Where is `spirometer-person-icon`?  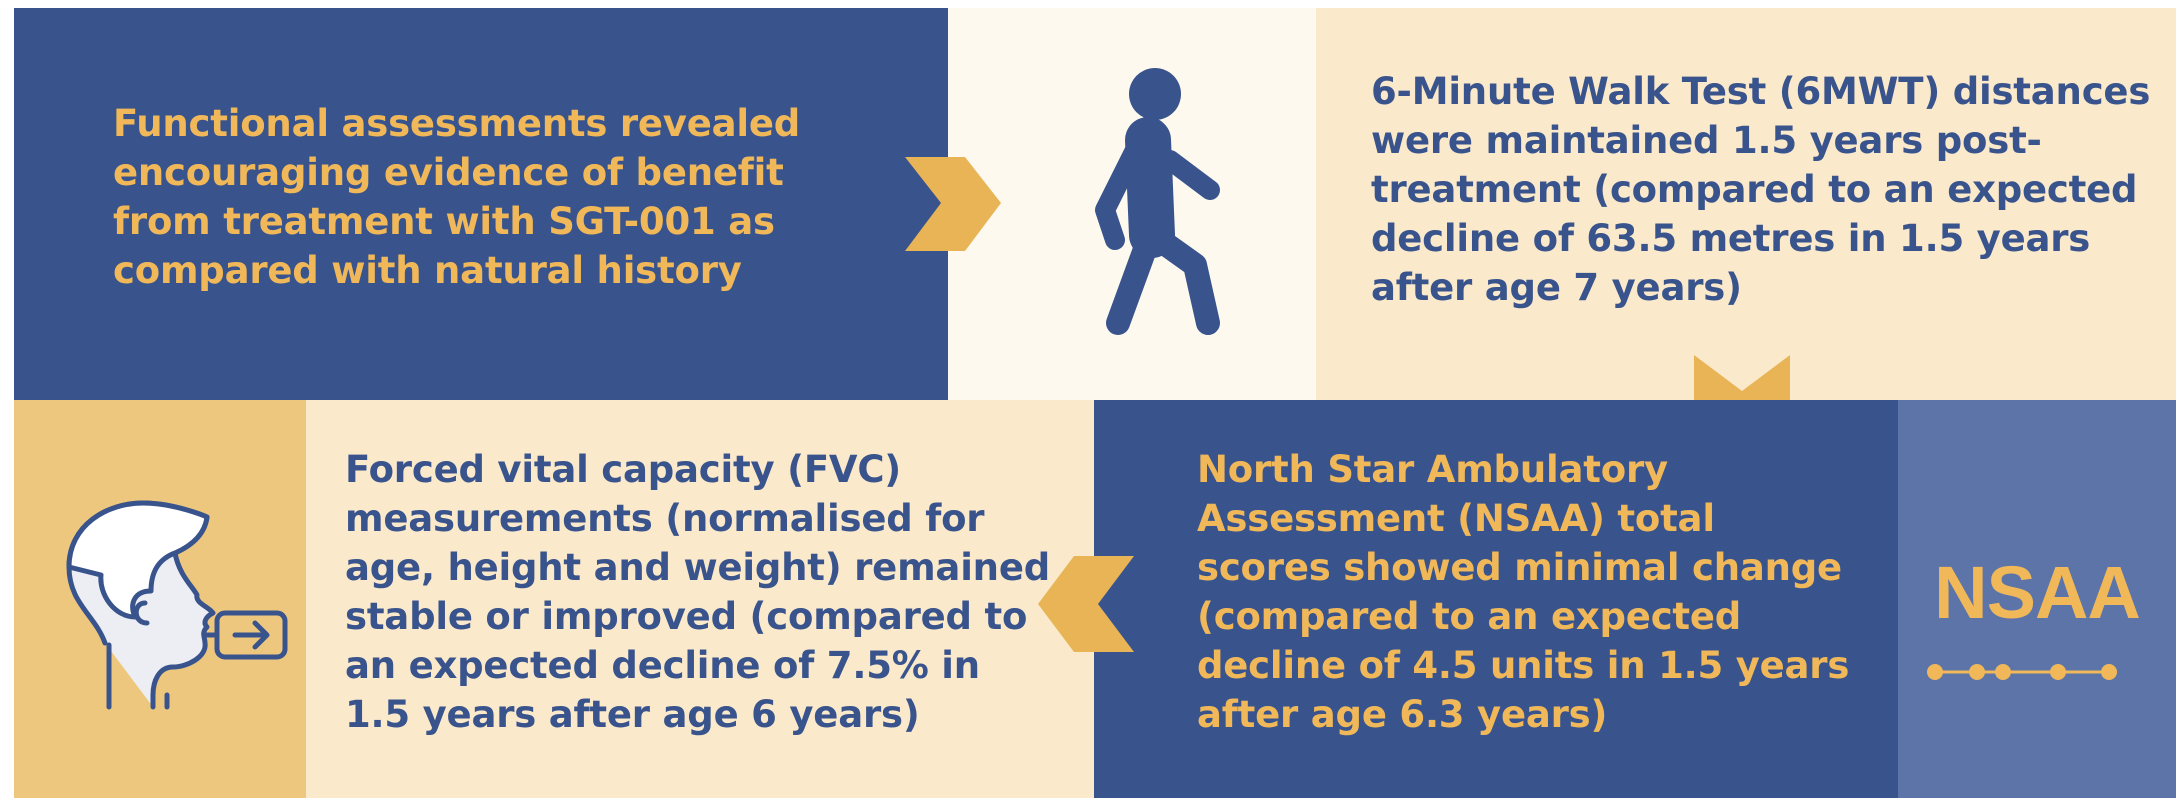 spirometer-person-icon is located at coordinates (177, 605).